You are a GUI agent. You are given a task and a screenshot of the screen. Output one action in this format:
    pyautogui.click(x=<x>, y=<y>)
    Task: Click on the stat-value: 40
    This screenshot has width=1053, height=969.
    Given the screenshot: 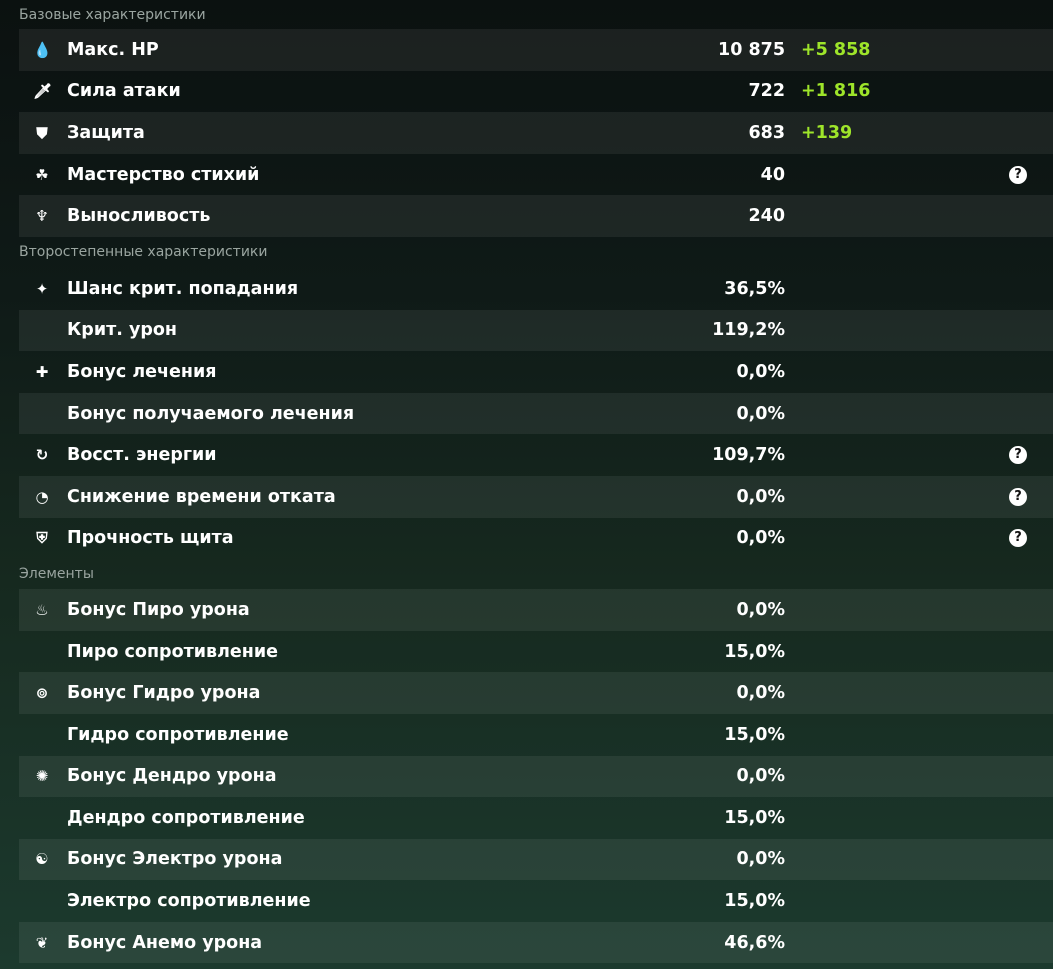 What is the action you would take?
    pyautogui.click(x=772, y=174)
    